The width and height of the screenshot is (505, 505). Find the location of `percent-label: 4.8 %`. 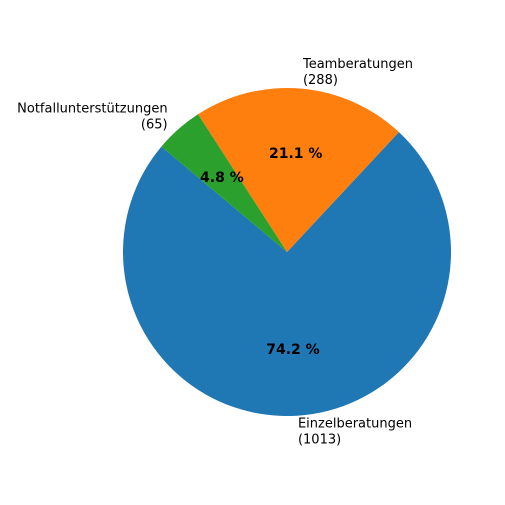

percent-label: 4.8 % is located at coordinates (222, 178).